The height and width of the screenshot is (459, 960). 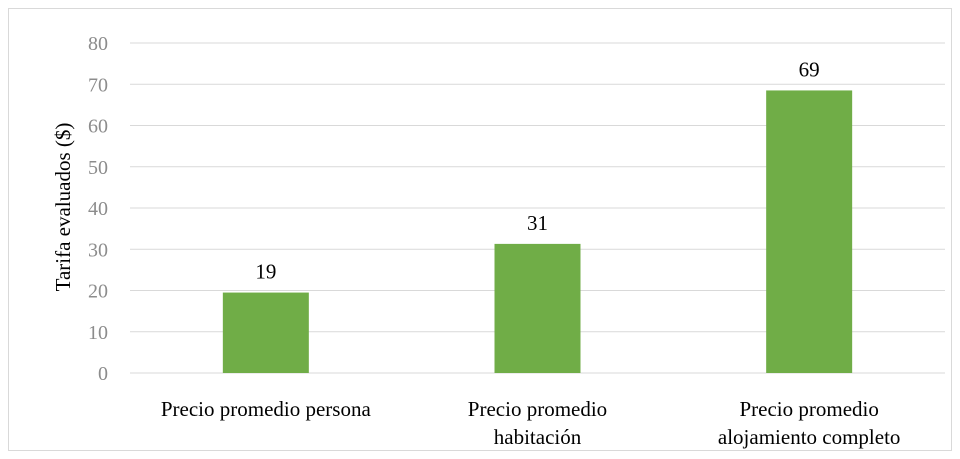 What do you see at coordinates (809, 69) in the screenshot?
I see `data-label: 69` at bounding box center [809, 69].